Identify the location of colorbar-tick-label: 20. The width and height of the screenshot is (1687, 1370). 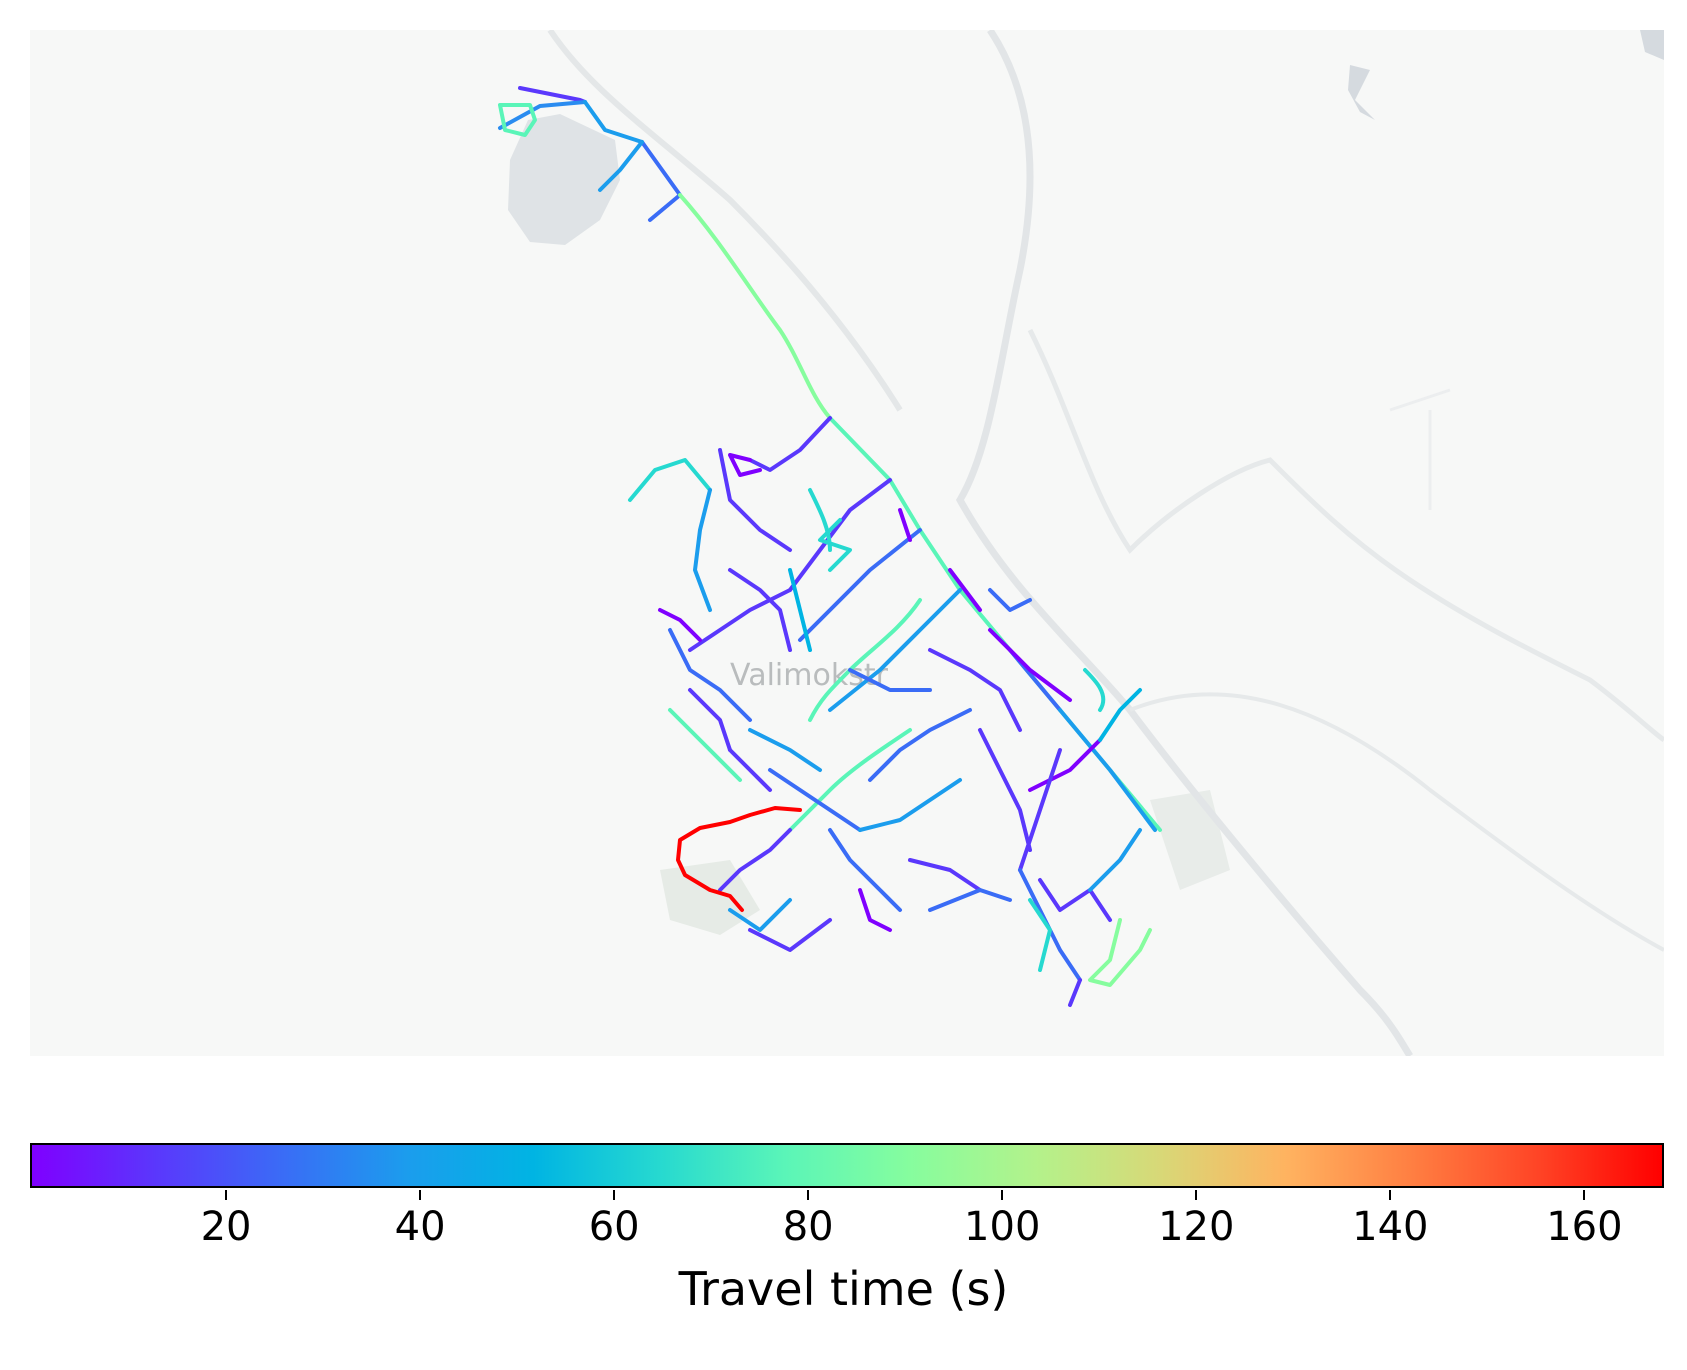
(226, 1227).